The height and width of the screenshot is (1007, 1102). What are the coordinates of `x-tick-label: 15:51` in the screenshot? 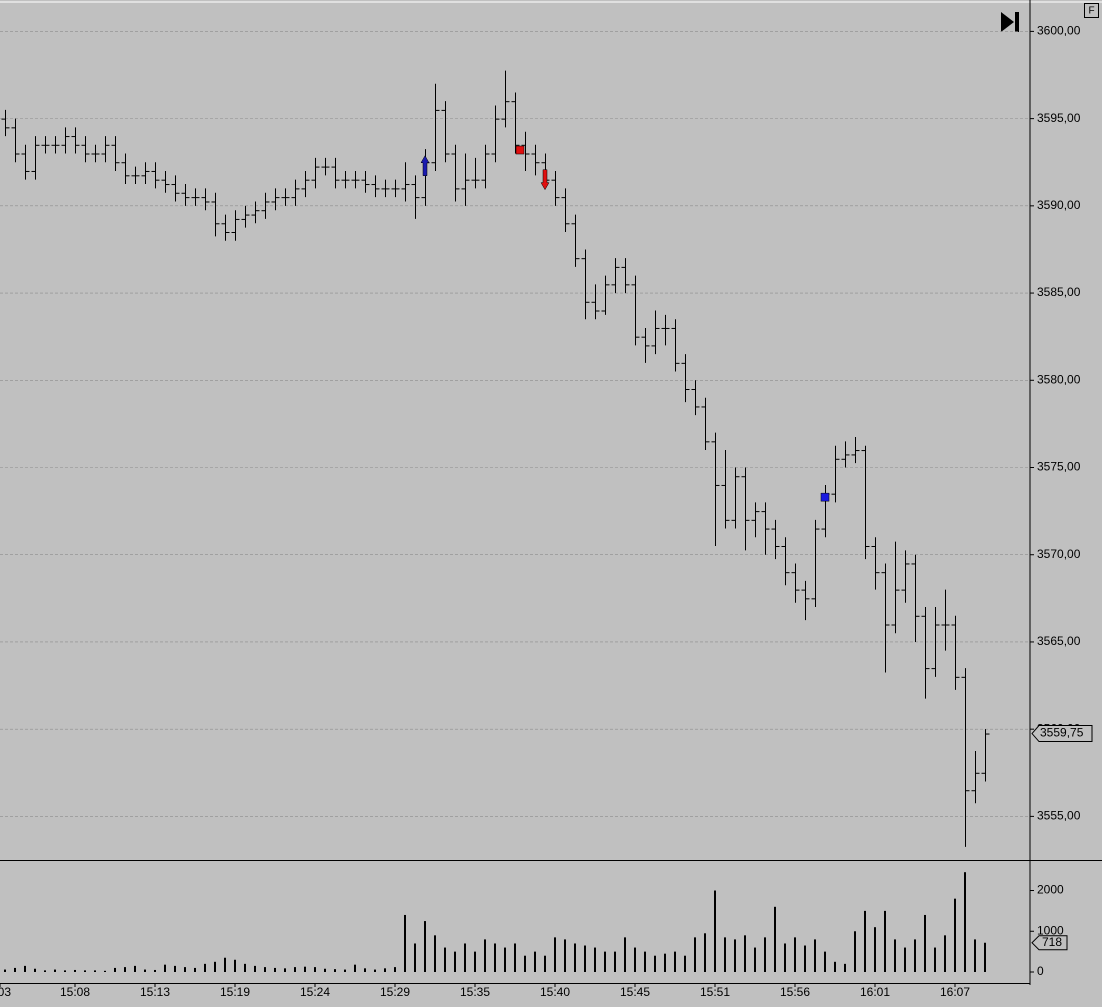 It's located at (715, 992).